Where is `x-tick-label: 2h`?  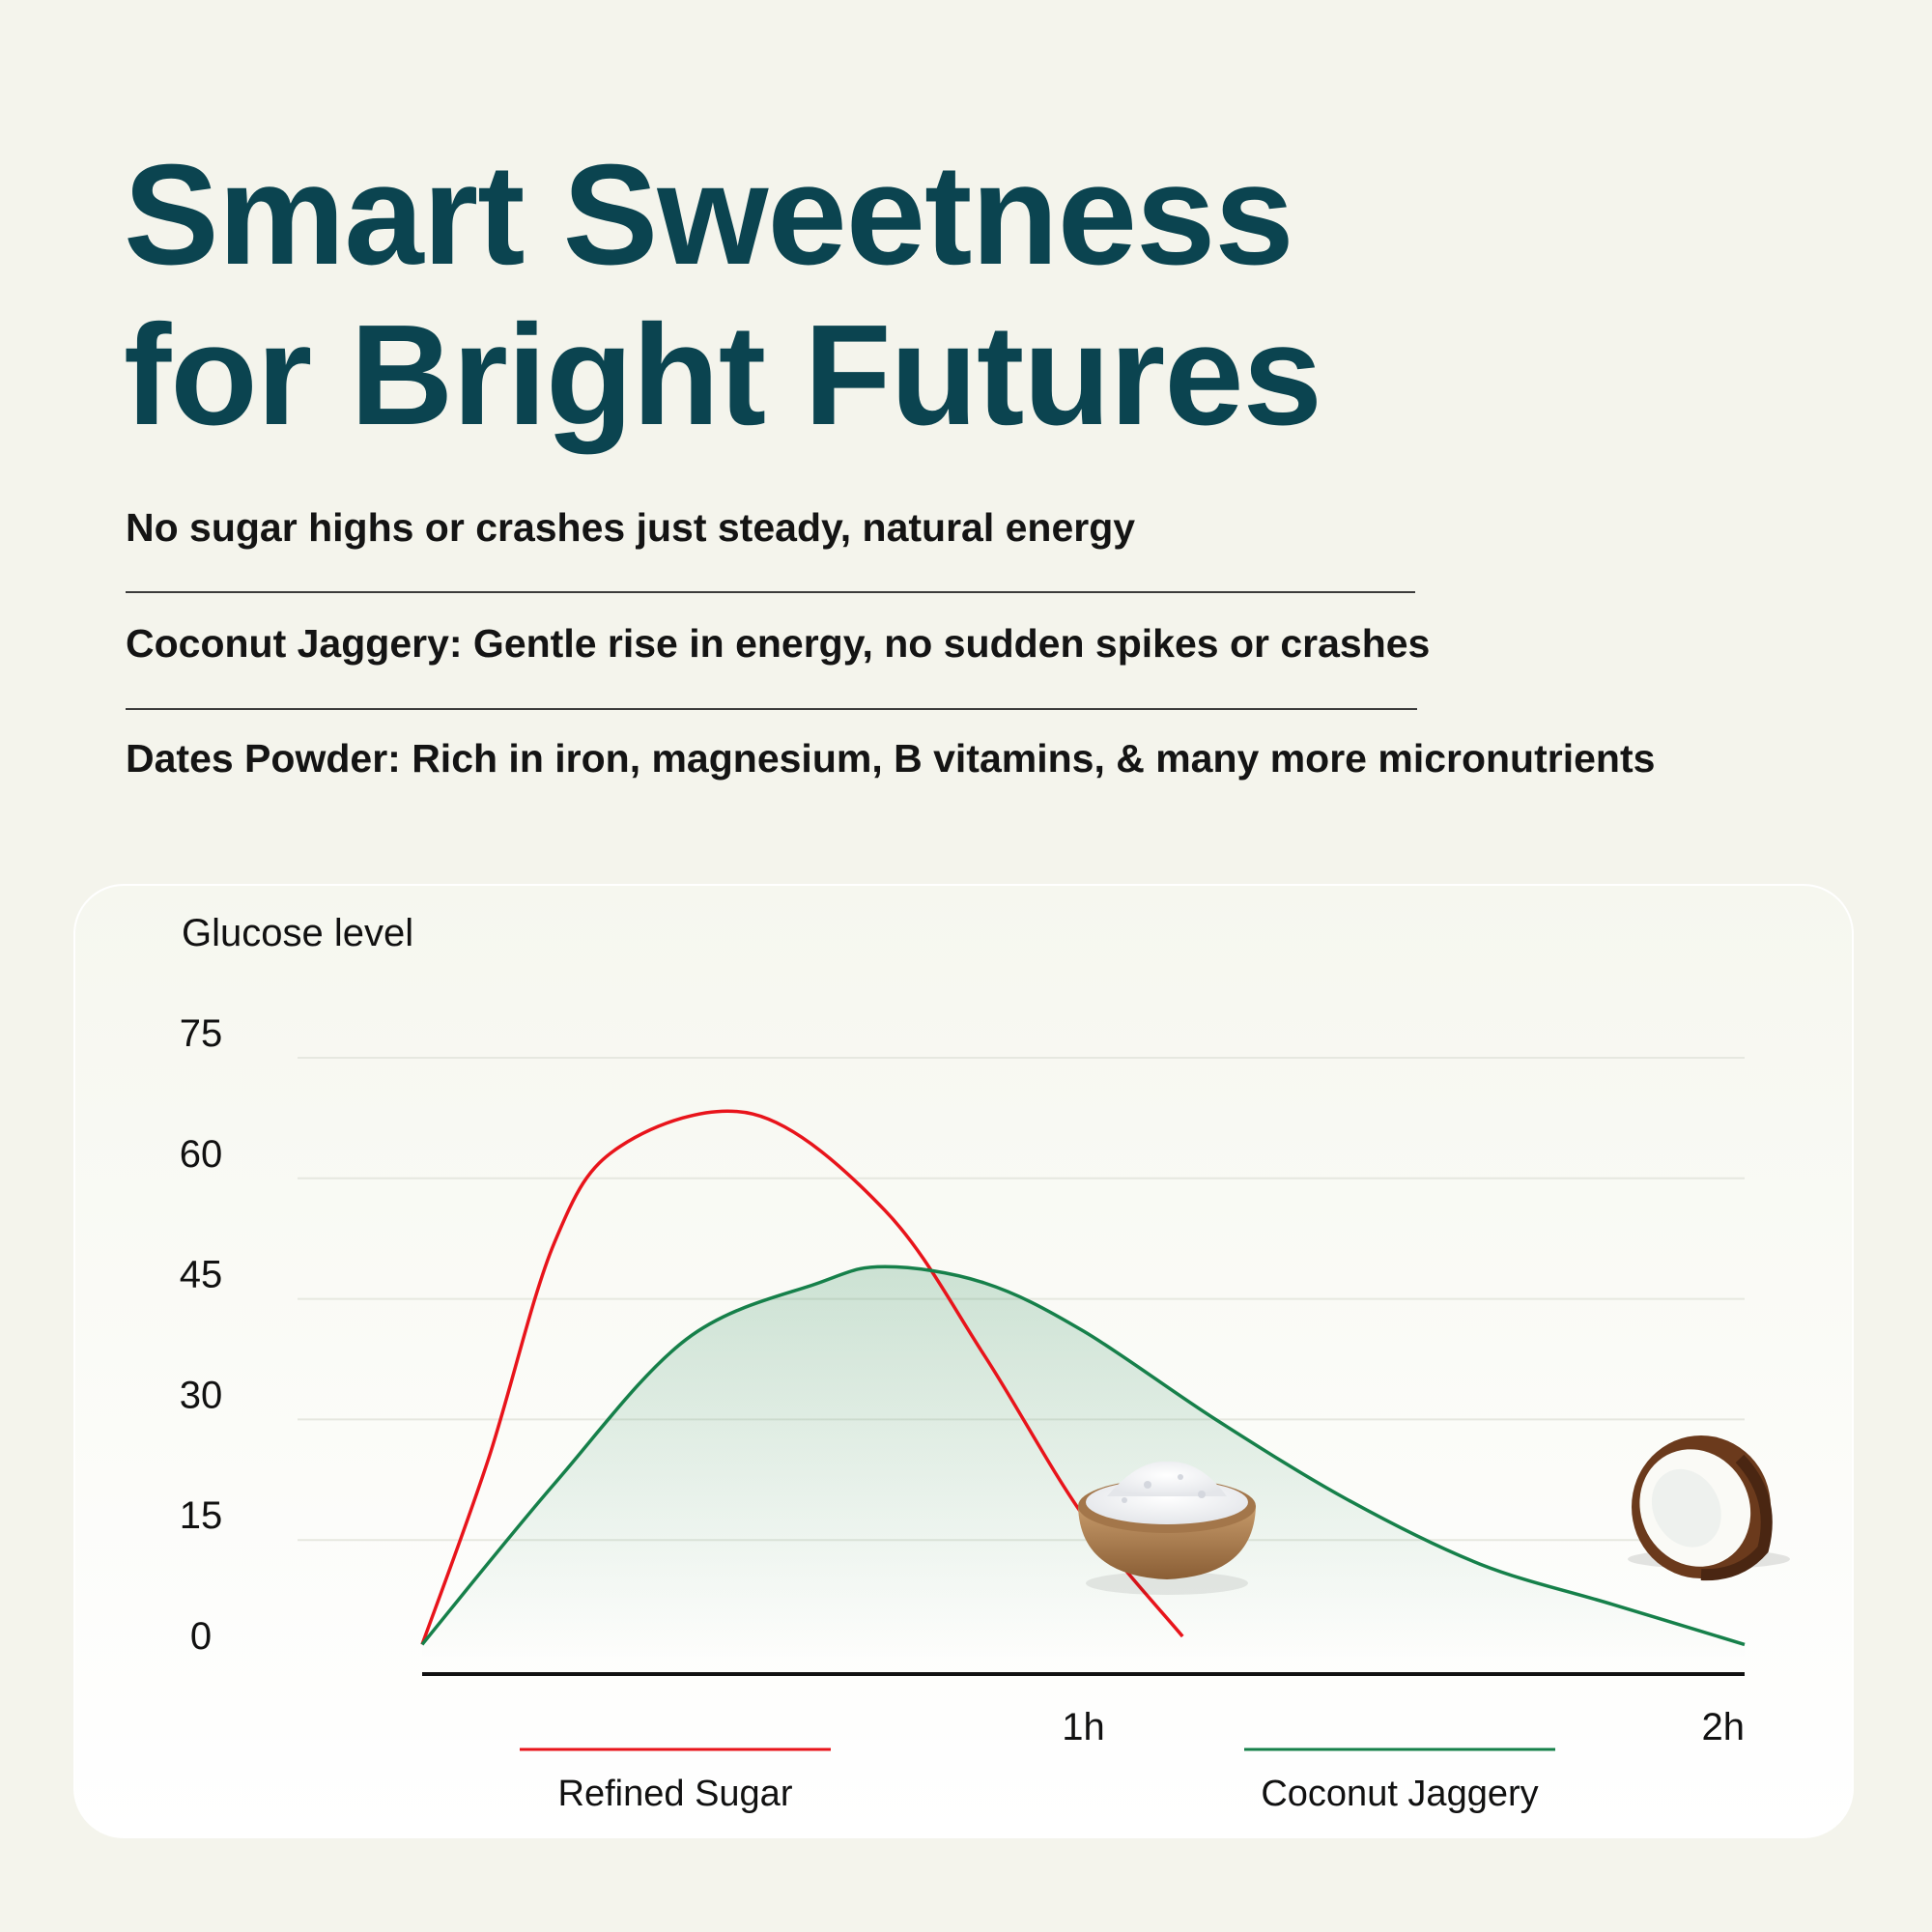 x-tick-label: 2h is located at coordinates (1724, 1727).